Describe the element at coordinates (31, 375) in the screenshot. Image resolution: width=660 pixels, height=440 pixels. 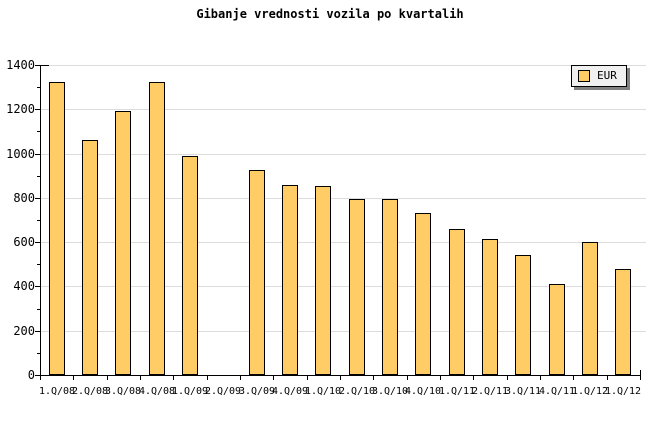
I see `y-tick-label: 0` at that location.